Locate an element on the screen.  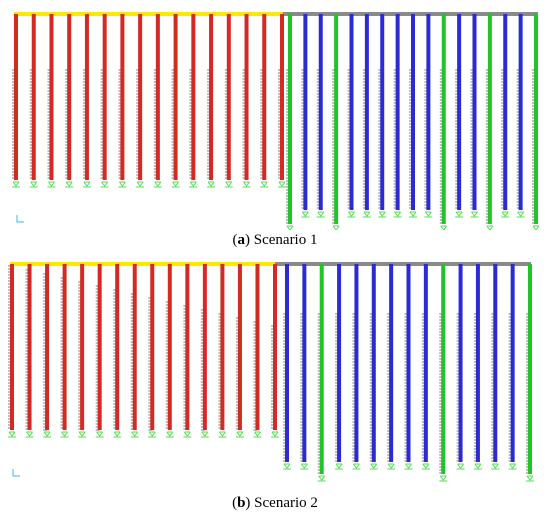
blue-pile-b-5-support is located at coordinates (356, 466).